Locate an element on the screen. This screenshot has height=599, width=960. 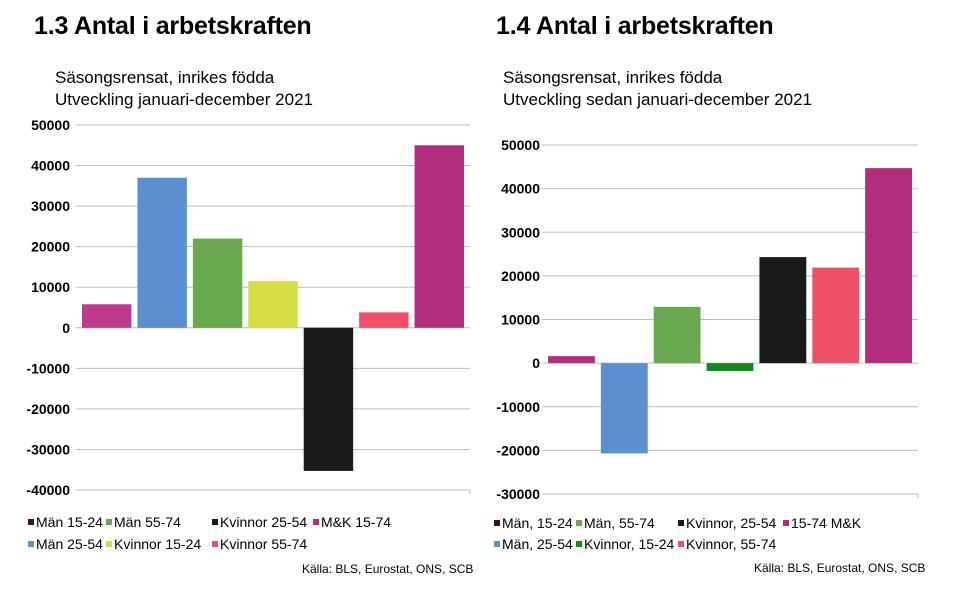
legend-item: Män 15-24 is located at coordinates (65, 522).